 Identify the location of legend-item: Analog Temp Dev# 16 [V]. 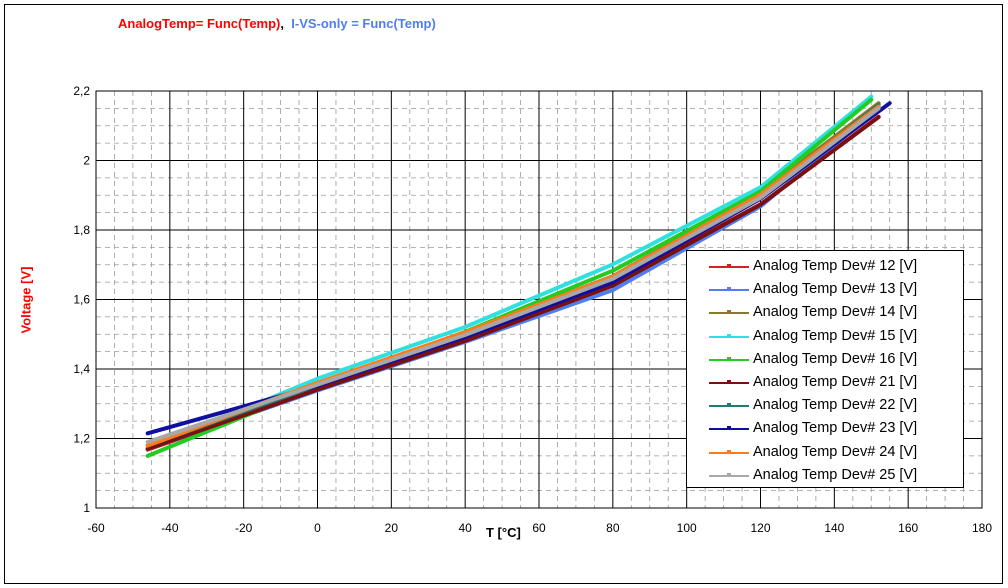
(825, 359).